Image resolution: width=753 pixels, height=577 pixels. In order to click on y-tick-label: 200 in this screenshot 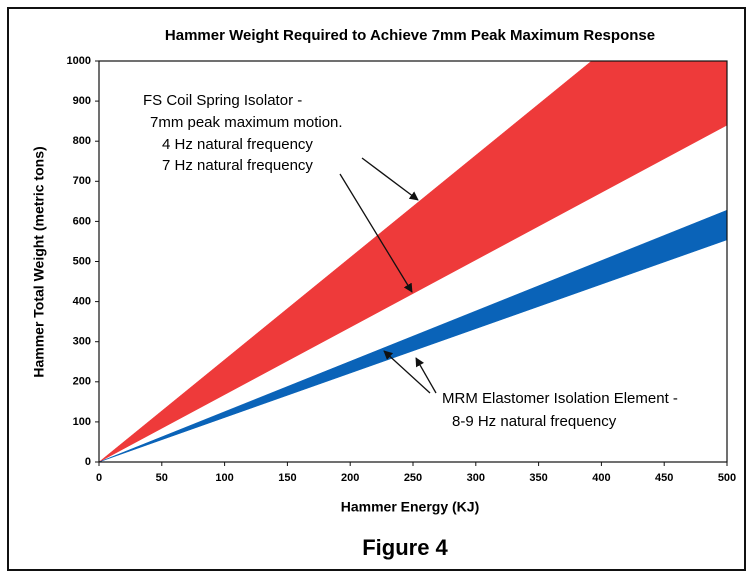, I will do `click(82, 382)`.